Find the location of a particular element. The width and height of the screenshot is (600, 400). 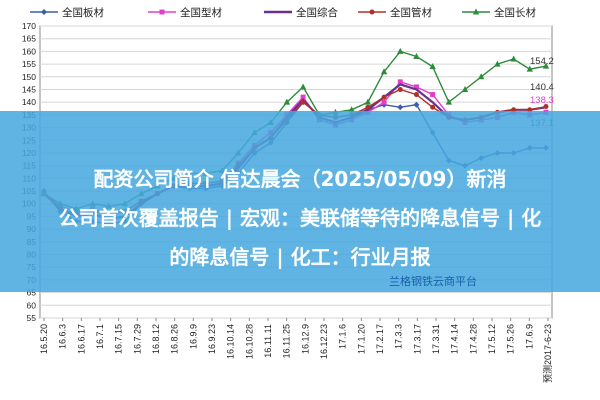

x-tick-label: 16.10.28 is located at coordinates (249, 341).